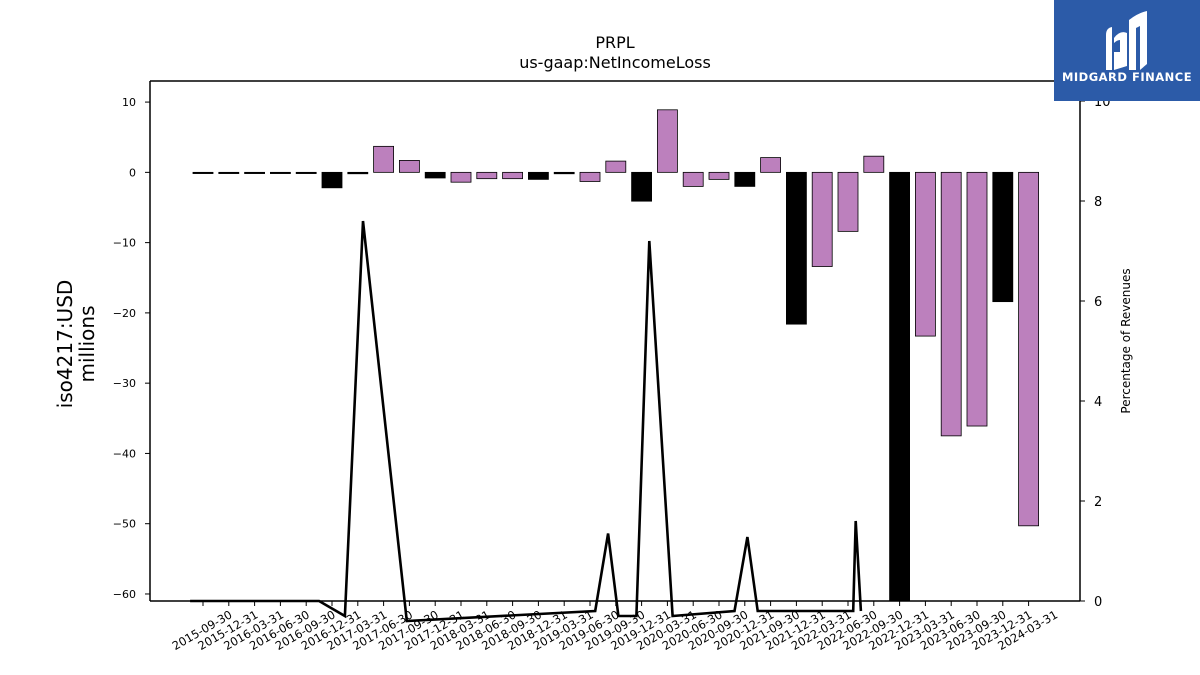  I want to click on y-axis-label-line: millions, so click(87, 343).